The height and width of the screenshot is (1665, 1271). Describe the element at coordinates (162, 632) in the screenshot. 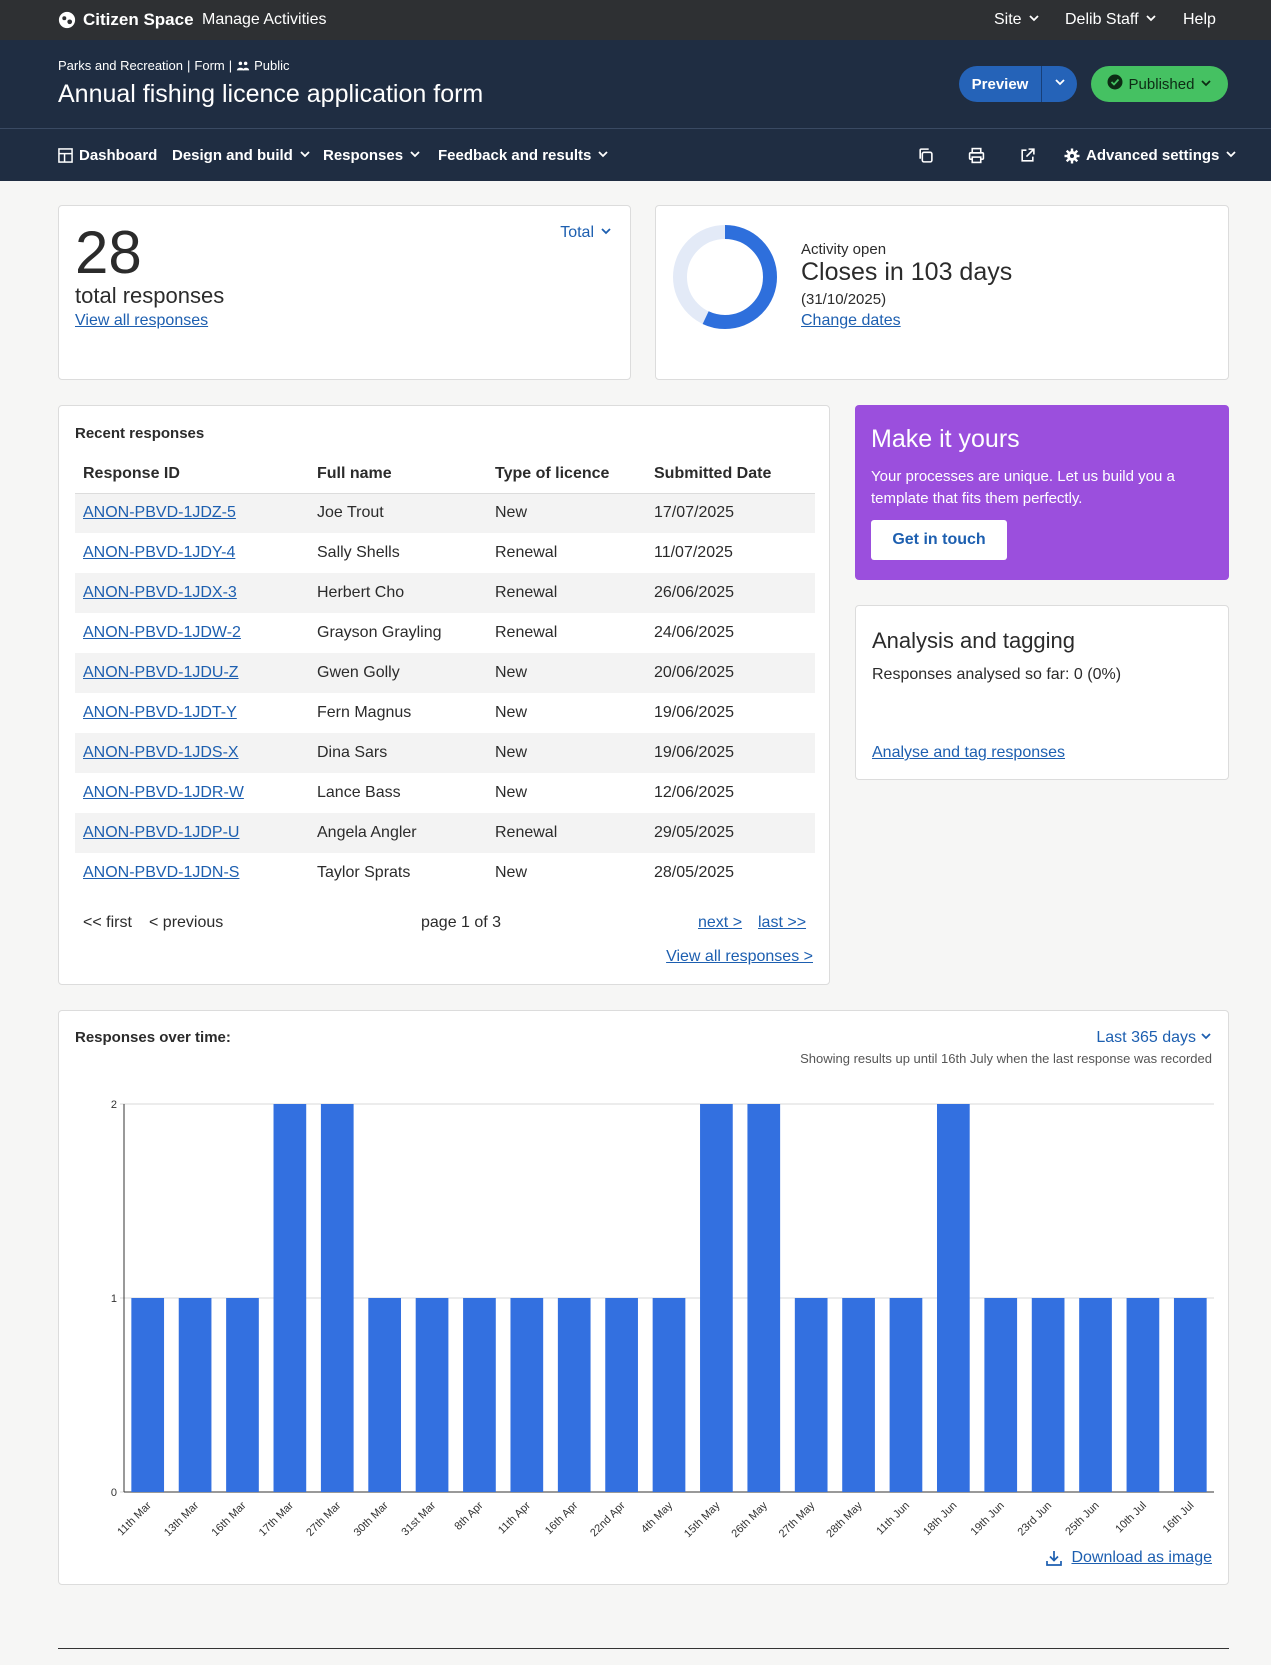

I see `response-id-link: ANON-PBVD-1JDW-2` at that location.